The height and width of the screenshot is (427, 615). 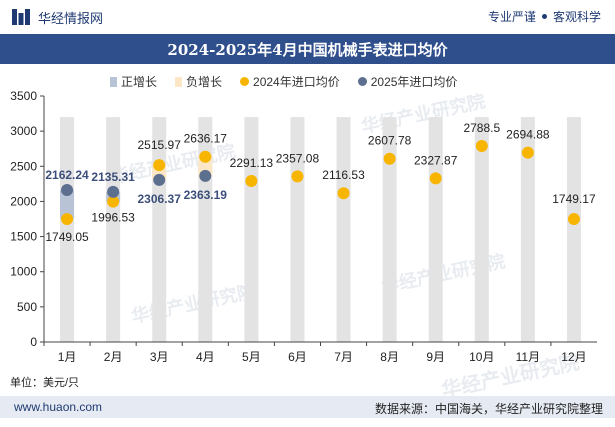 What do you see at coordinates (113, 177) in the screenshot?
I see `data-label-2025: 2135.31` at bounding box center [113, 177].